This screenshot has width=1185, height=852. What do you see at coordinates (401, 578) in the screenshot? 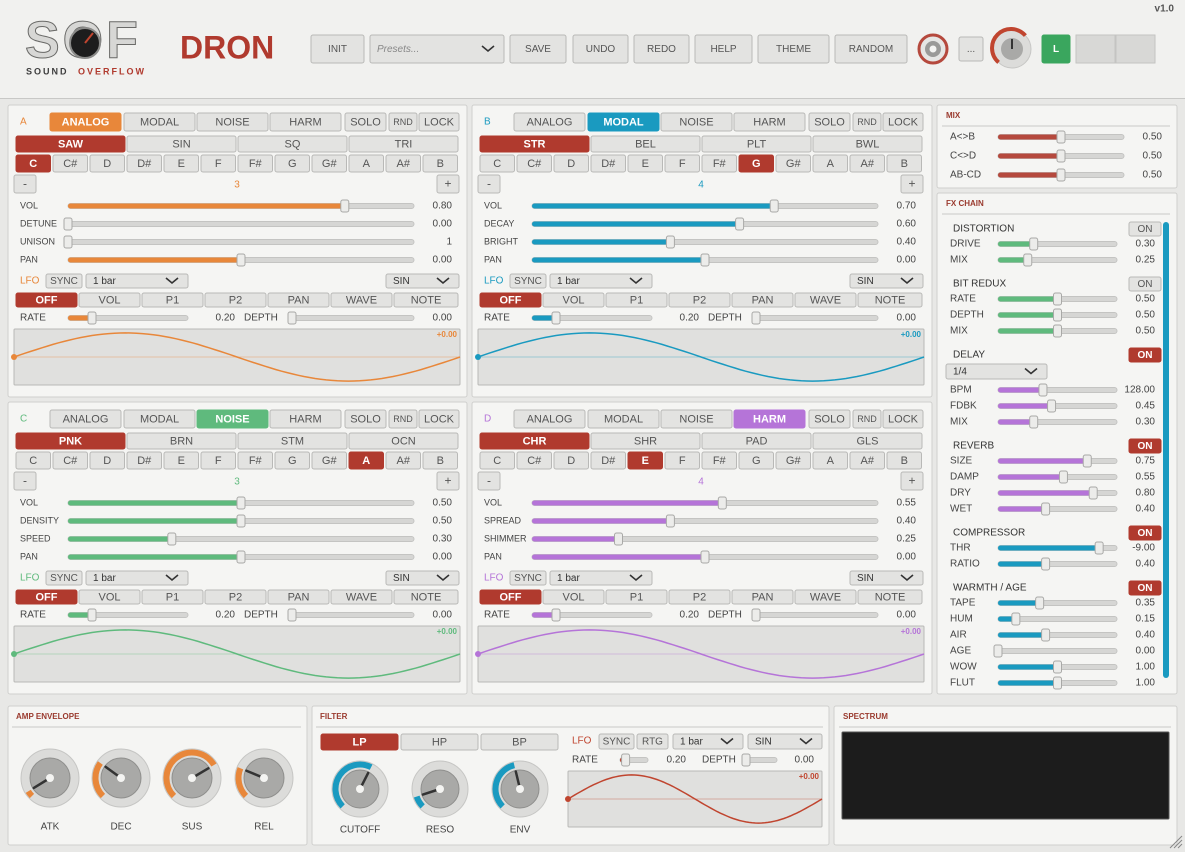
I see `shape-dropdown-label: SIN` at bounding box center [401, 578].